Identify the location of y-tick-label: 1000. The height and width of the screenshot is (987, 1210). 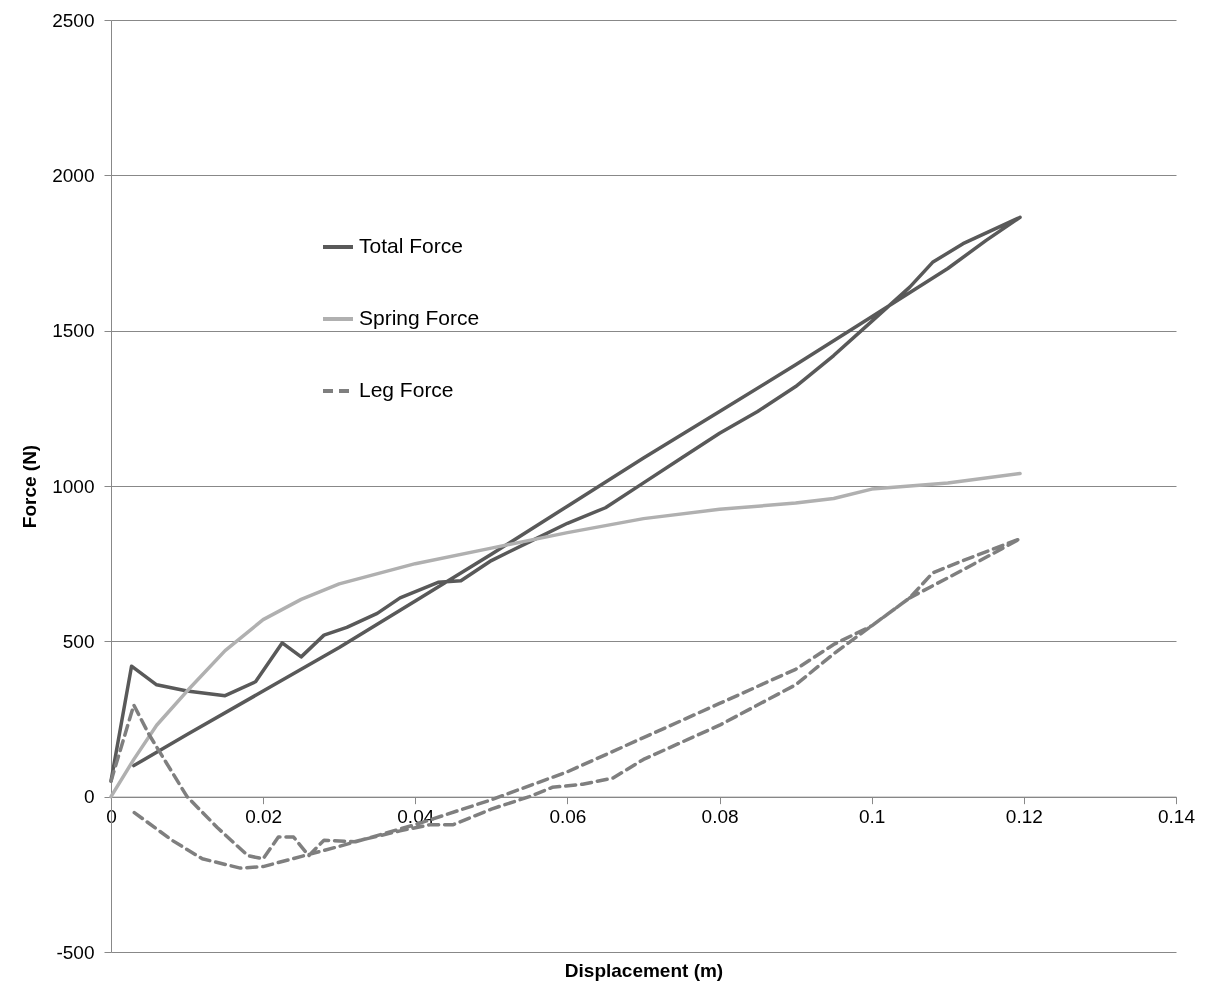
(73, 486).